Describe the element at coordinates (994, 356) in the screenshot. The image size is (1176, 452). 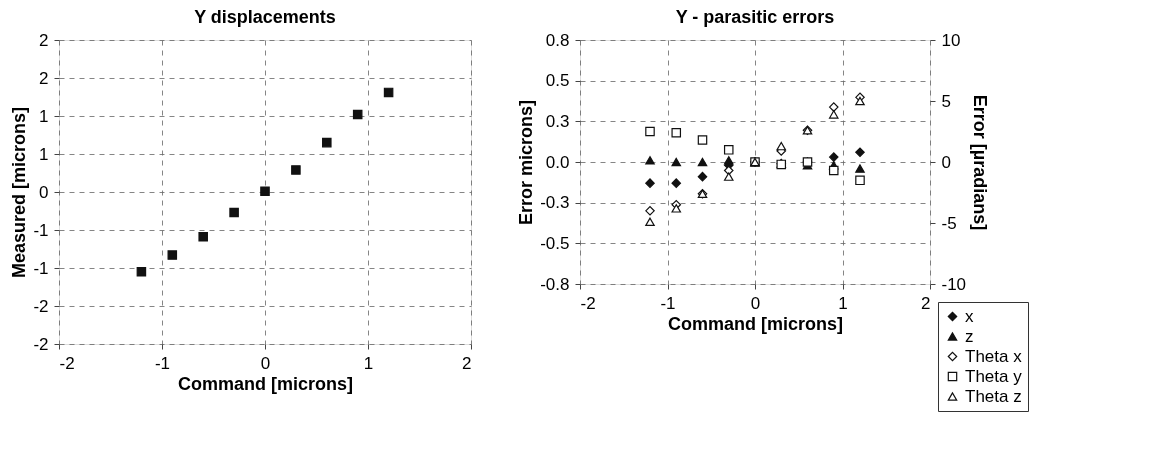
I see `legend-label: Theta x` at that location.